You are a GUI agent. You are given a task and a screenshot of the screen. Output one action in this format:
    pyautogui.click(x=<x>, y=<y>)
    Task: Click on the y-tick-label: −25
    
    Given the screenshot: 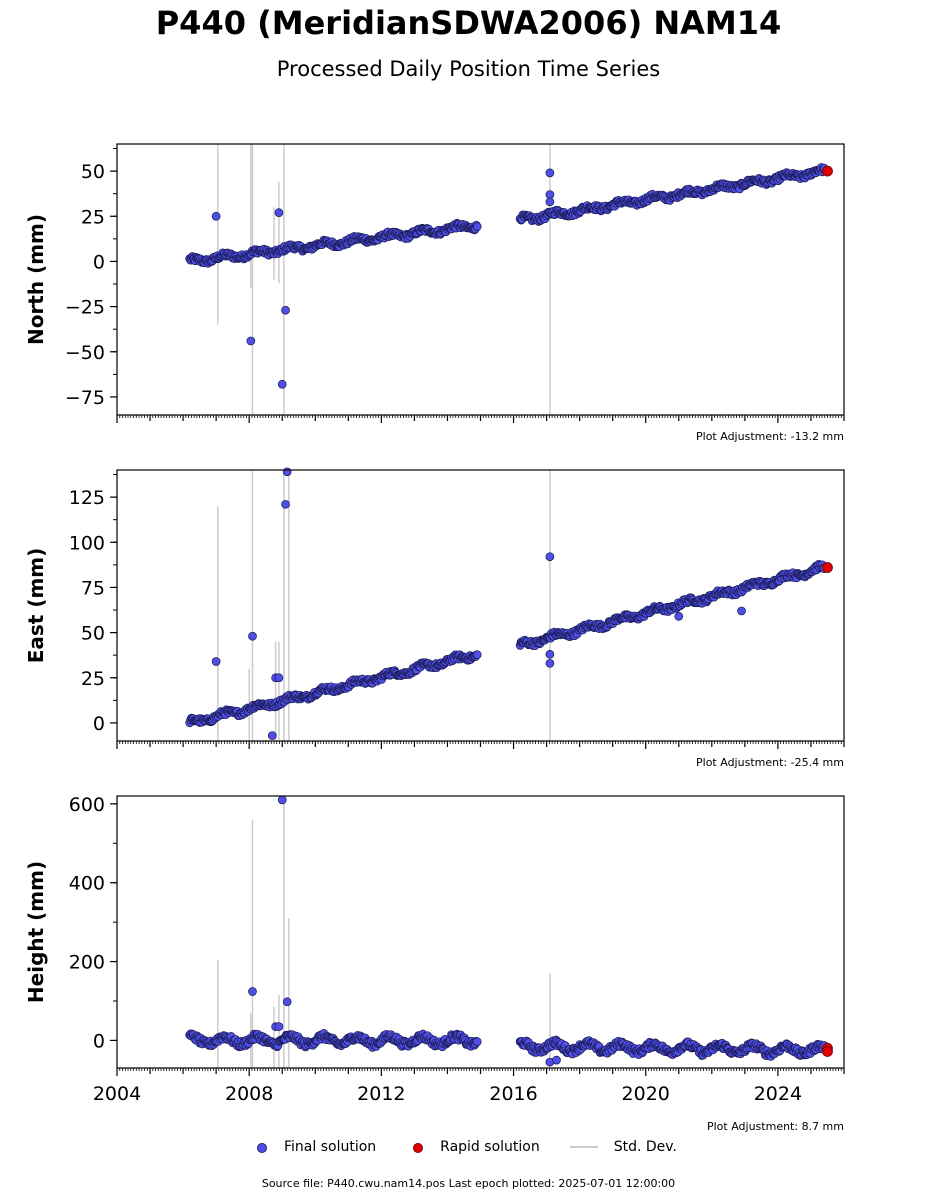 What is the action you would take?
    pyautogui.click(x=85, y=308)
    